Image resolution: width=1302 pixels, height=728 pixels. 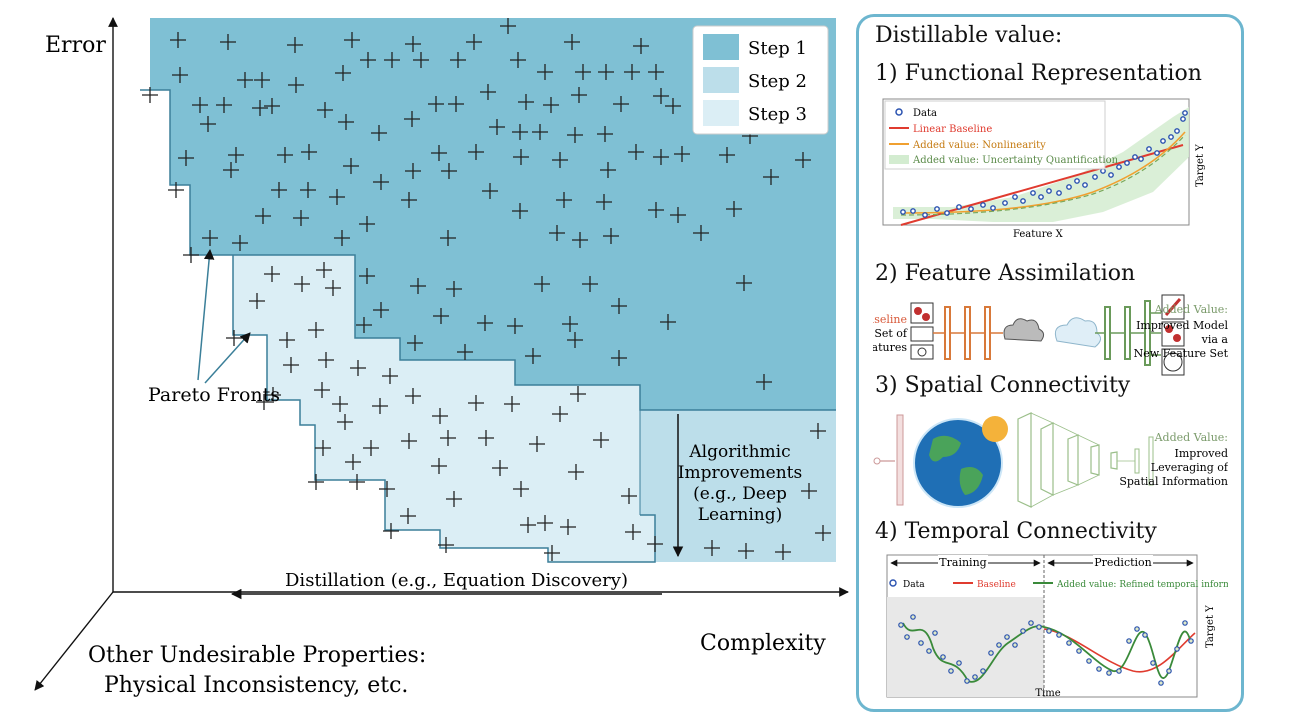 What do you see at coordinates (256, 685) in the screenshot?
I see `z-axis-label-line2: Physical Inconsistency, etc.` at bounding box center [256, 685].